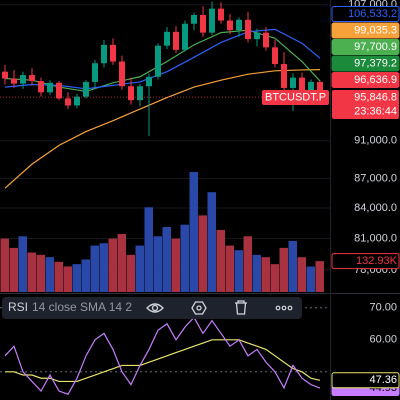 The image size is (400, 400). What do you see at coordinates (155, 308) in the screenshot?
I see `visibility-button` at bounding box center [155, 308].